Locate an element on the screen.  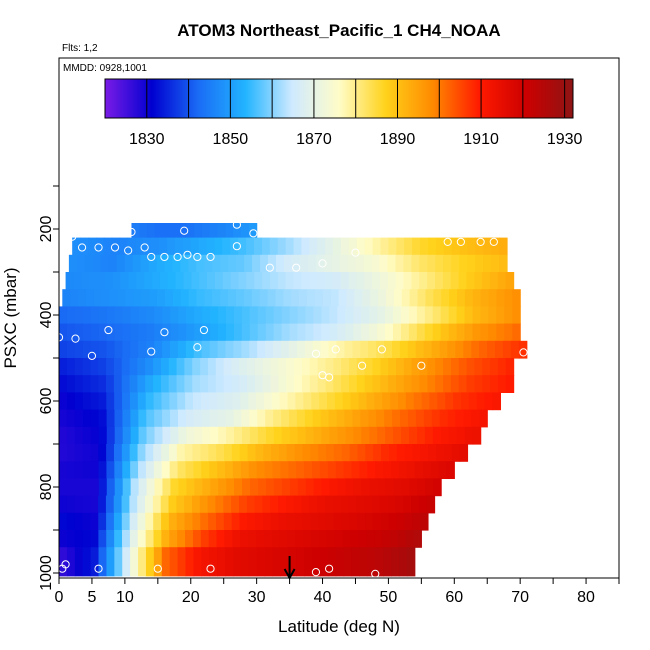
x-axis-tick-label: 10 is located at coordinates (125, 597).